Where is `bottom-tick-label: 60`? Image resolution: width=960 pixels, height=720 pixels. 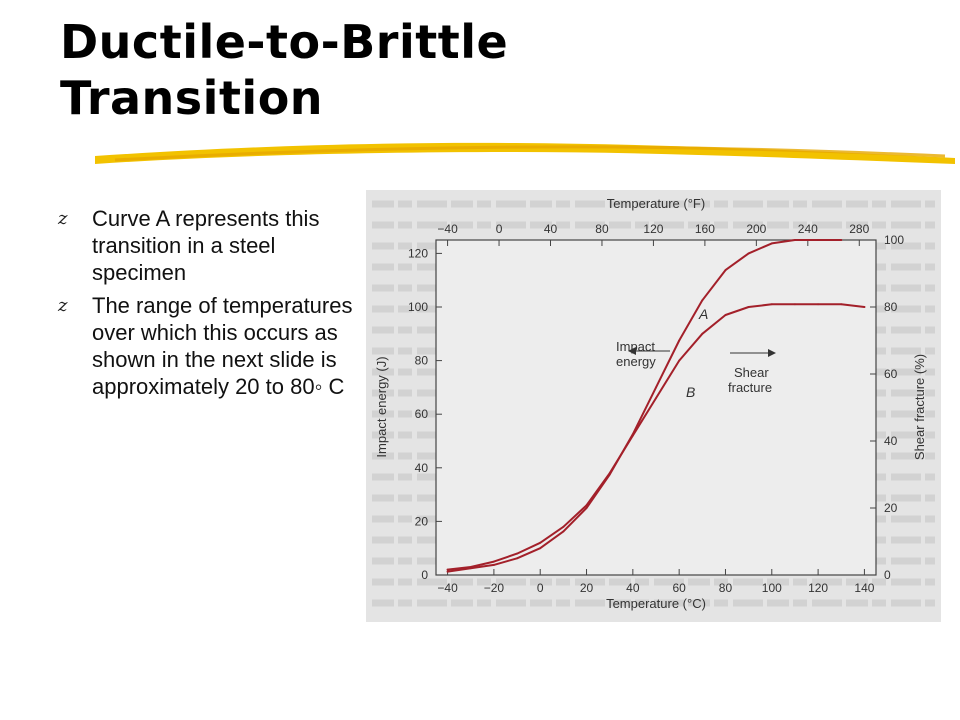 bottom-tick-label: 60 is located at coordinates (679, 588).